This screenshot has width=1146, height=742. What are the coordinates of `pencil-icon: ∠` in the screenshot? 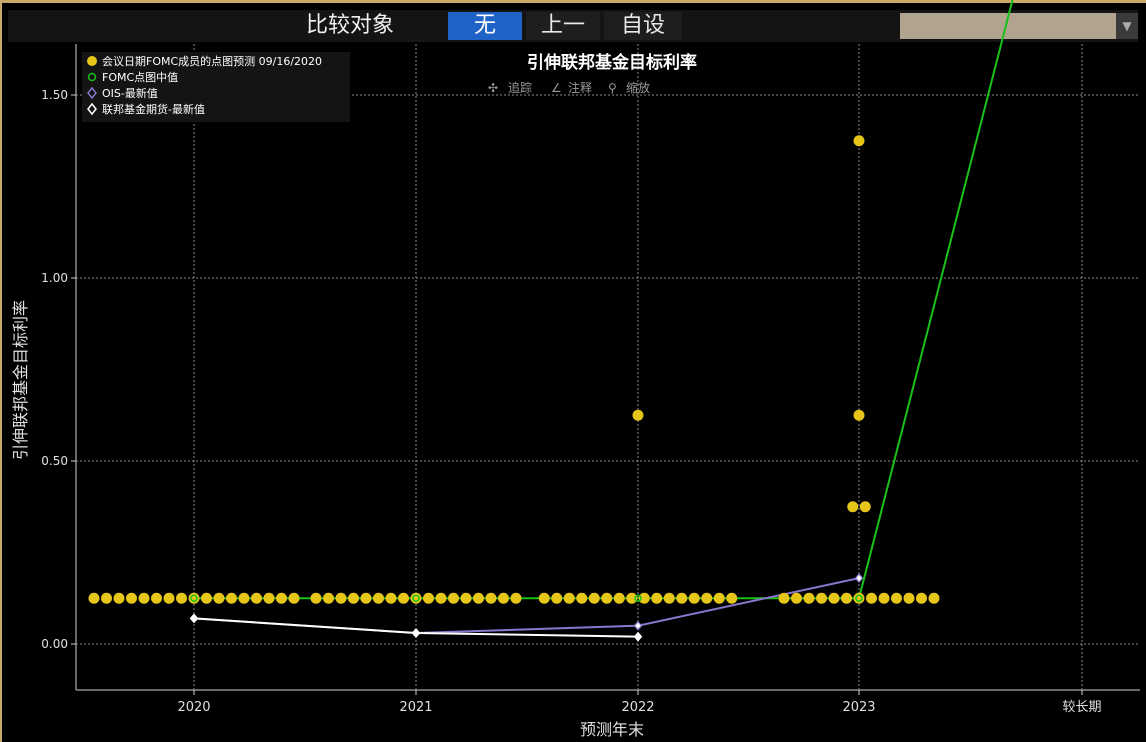 It's located at (556, 88).